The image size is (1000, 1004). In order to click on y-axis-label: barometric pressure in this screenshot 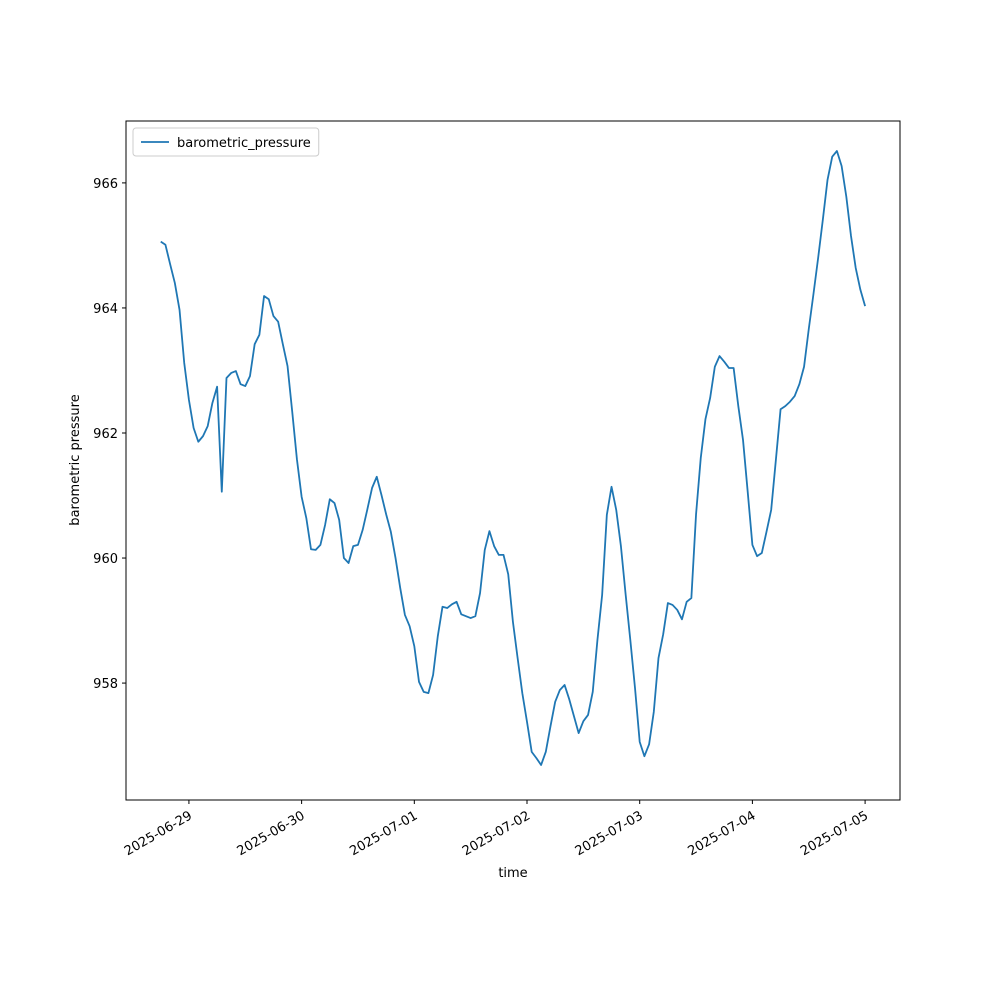, I will do `click(75, 459)`.